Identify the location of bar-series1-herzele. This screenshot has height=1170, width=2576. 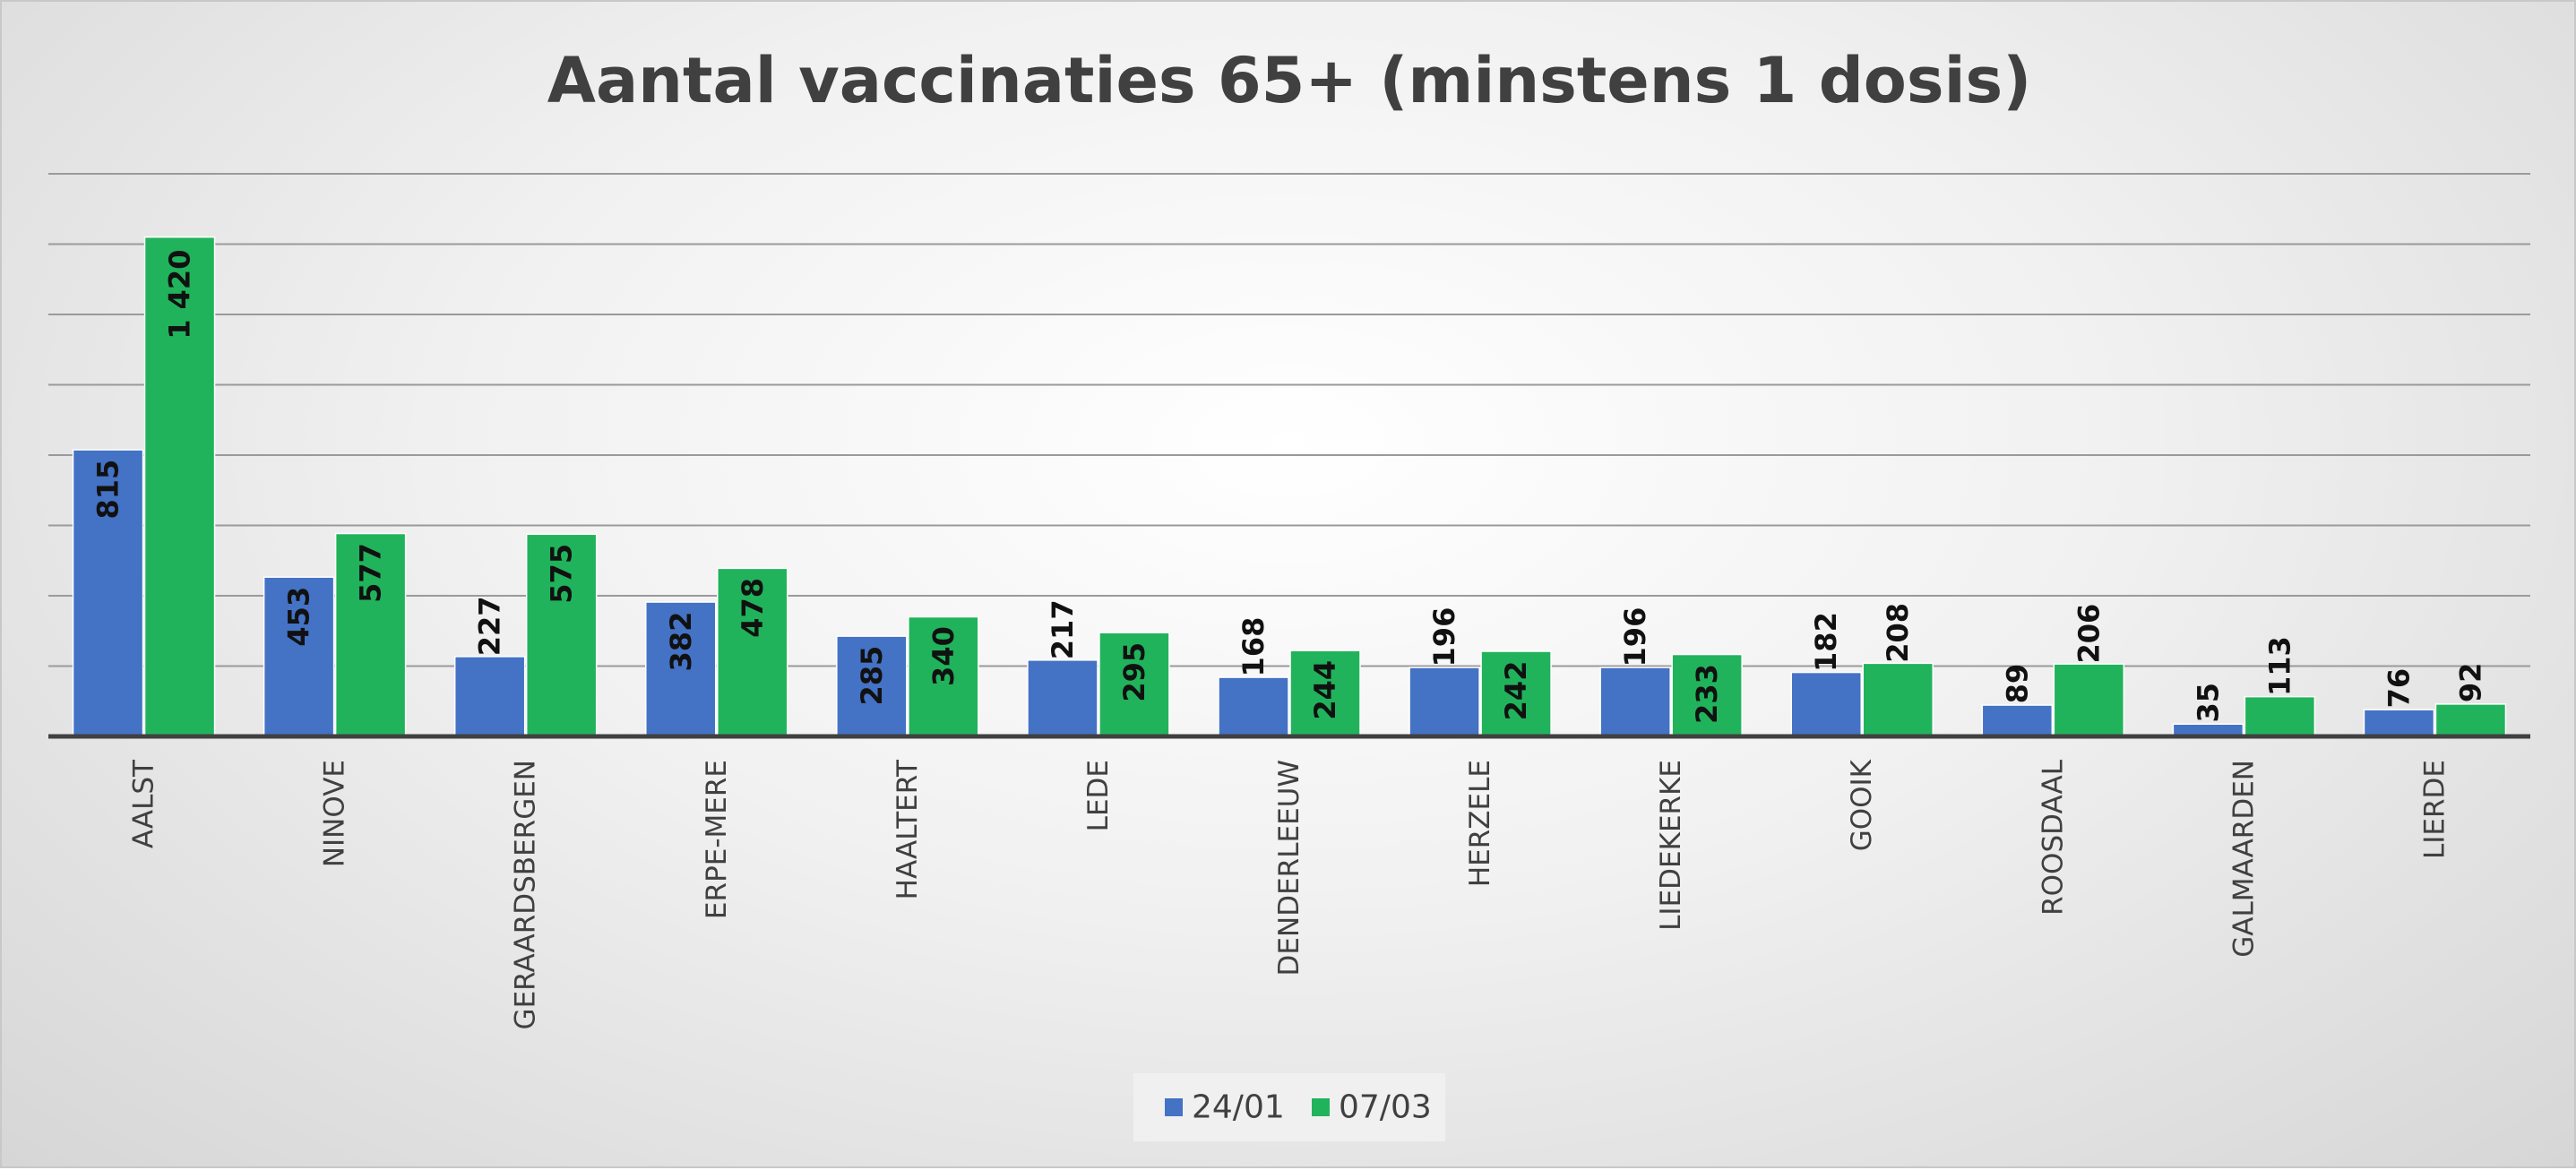
(1445, 702).